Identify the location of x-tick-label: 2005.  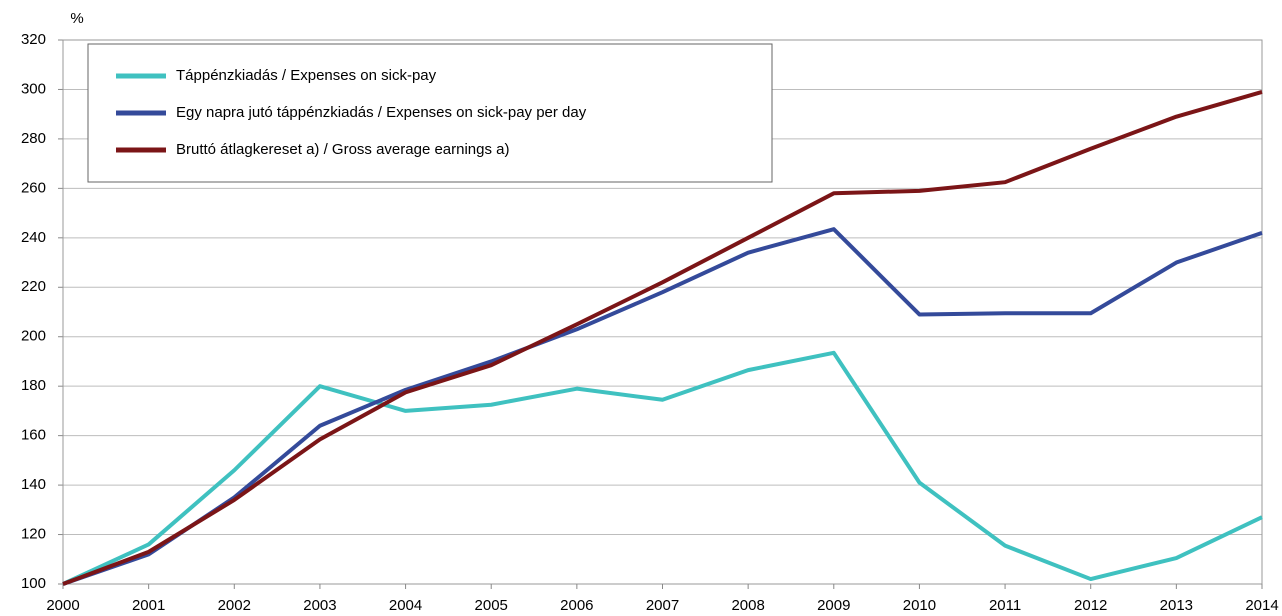
(491, 605).